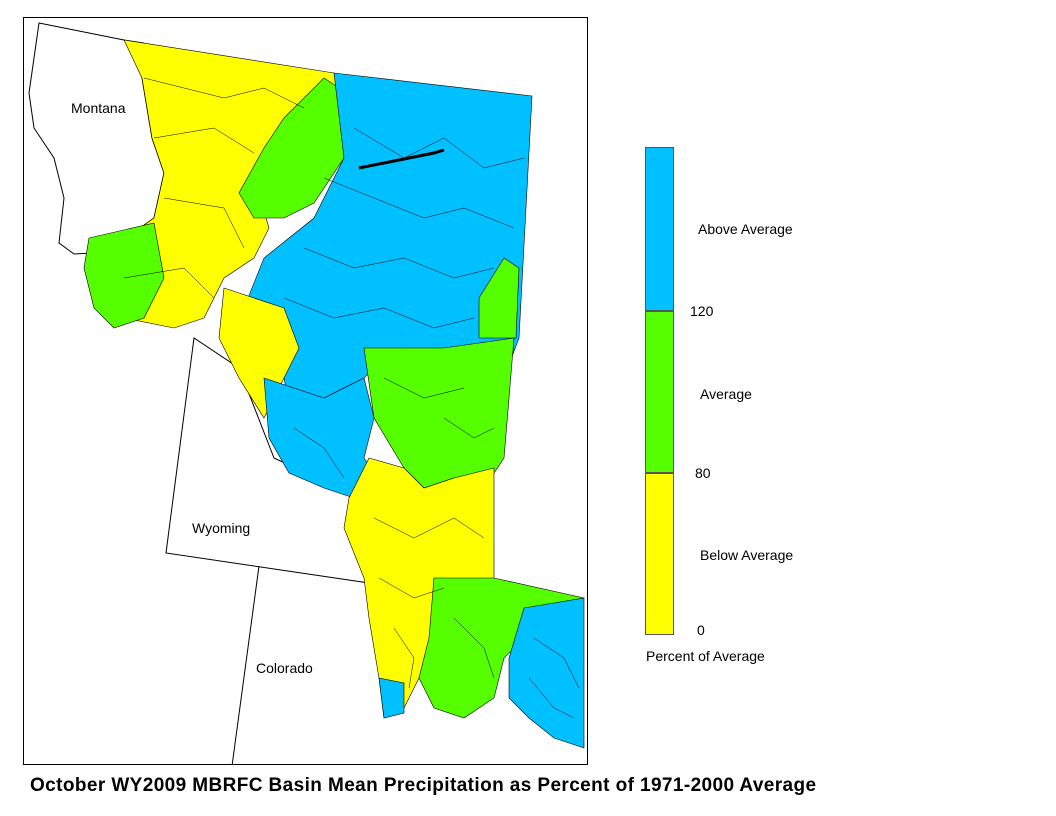  I want to click on legend-title: Percent of Average, so click(705, 656).